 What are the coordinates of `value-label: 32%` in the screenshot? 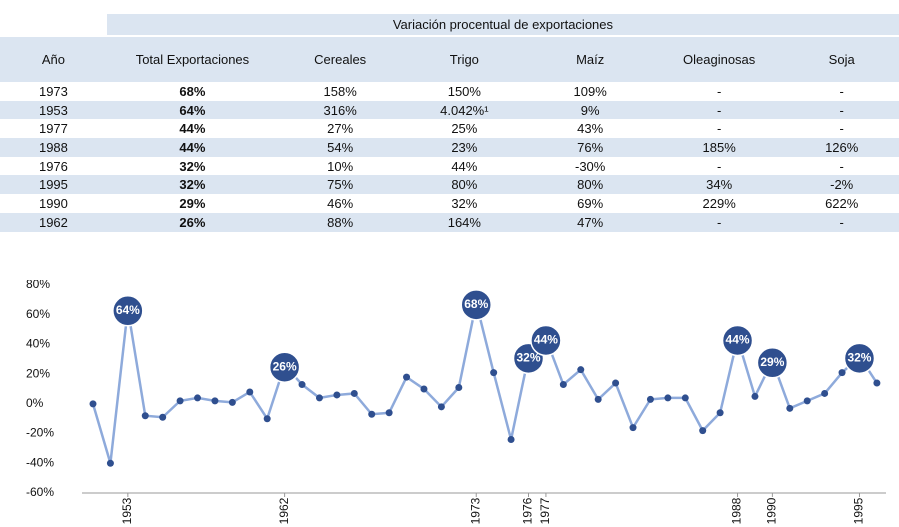 It's located at (528, 357).